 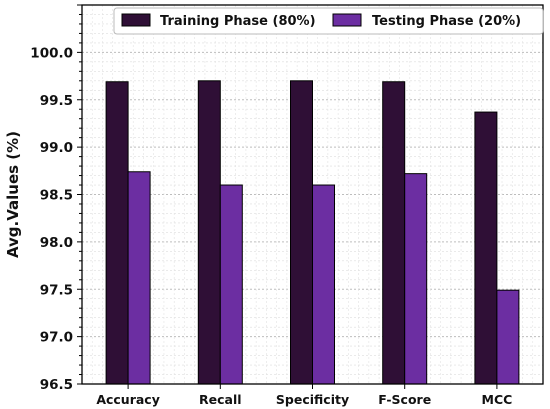 I want to click on legend-label-testing: Testing Phase (20%), so click(x=446, y=21).